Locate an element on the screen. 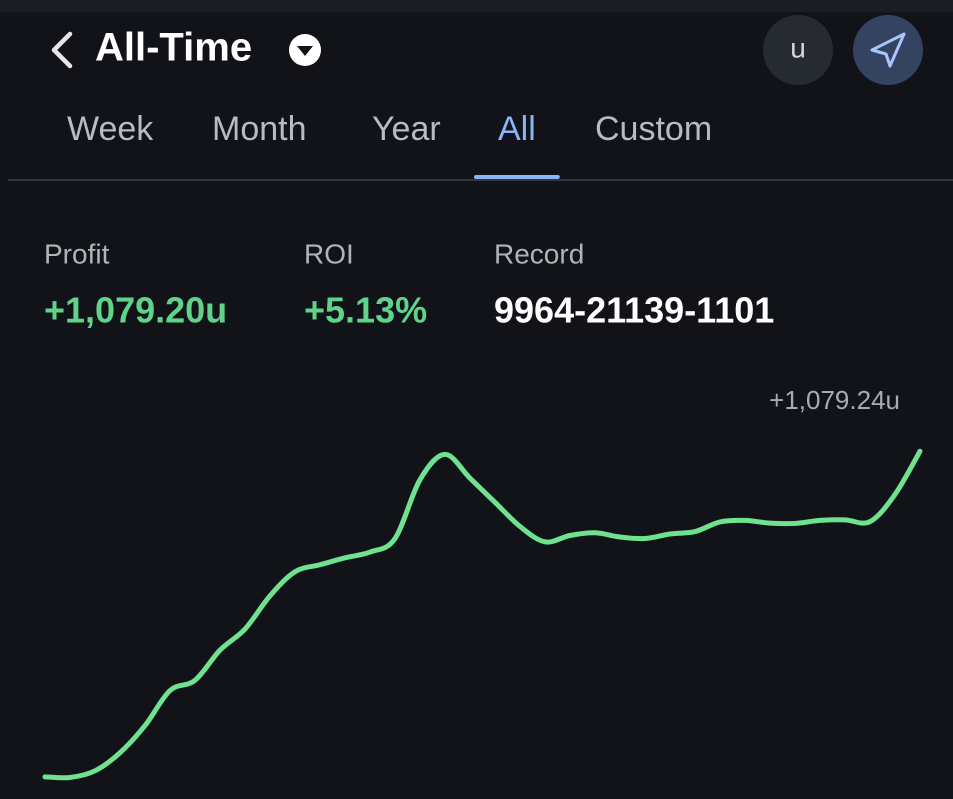 The image size is (953, 799). stat-label: Record is located at coordinates (539, 253).